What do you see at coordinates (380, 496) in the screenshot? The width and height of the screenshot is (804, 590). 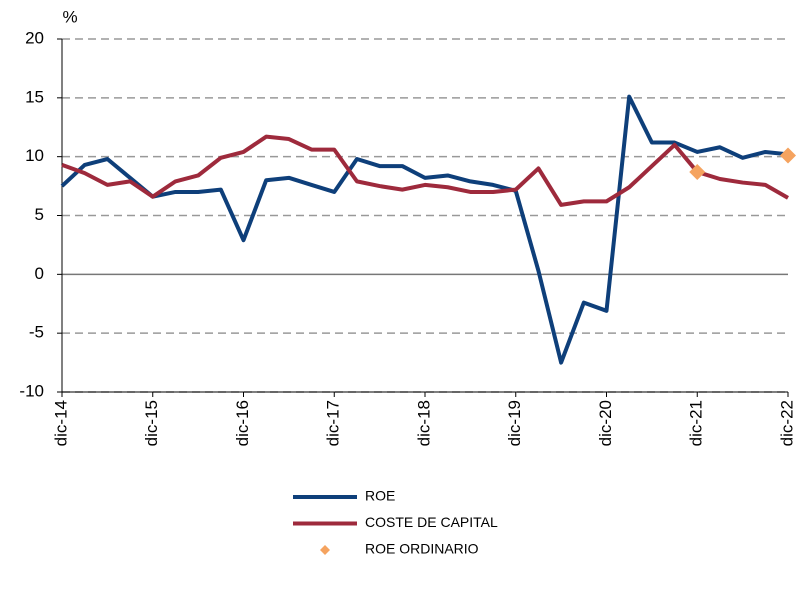 I see `legend-label: ROE` at bounding box center [380, 496].